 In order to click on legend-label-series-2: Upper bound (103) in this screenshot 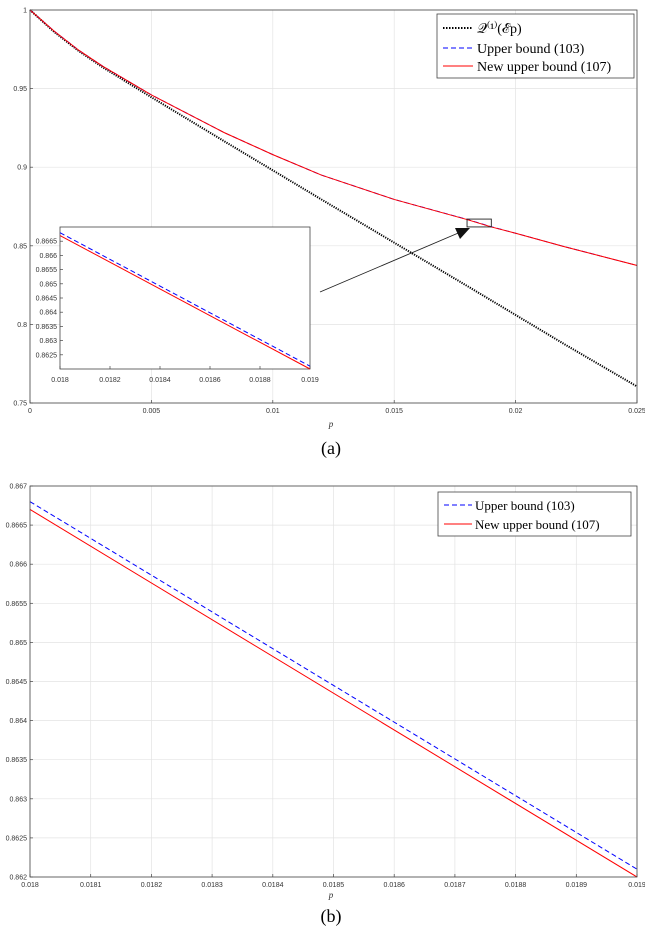, I will do `click(531, 49)`.